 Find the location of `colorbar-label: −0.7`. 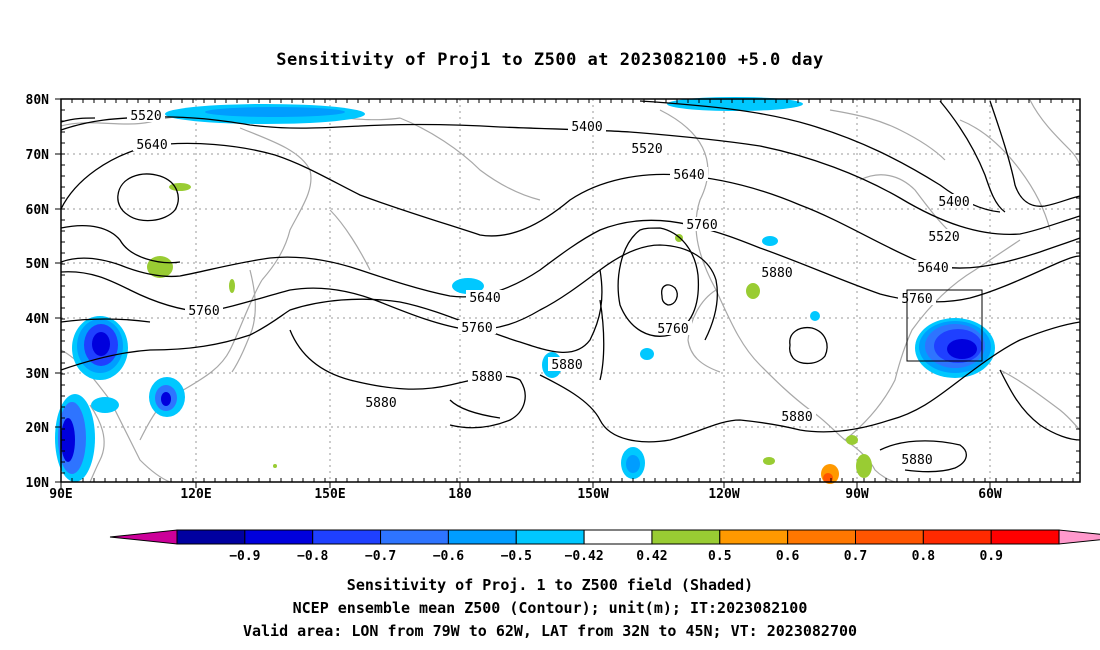

colorbar-label: −0.7 is located at coordinates (380, 556).